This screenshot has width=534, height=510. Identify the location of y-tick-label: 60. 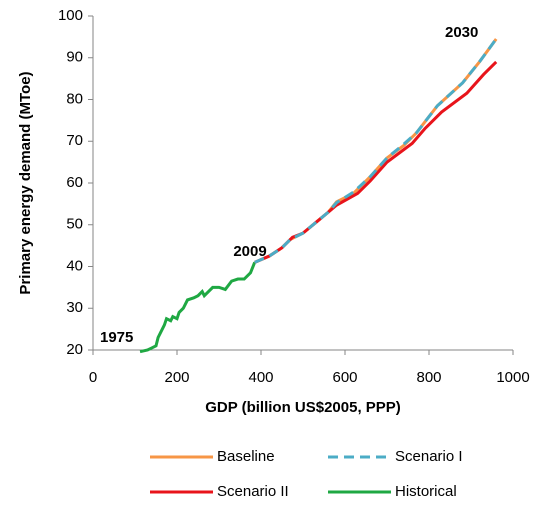
(74, 182).